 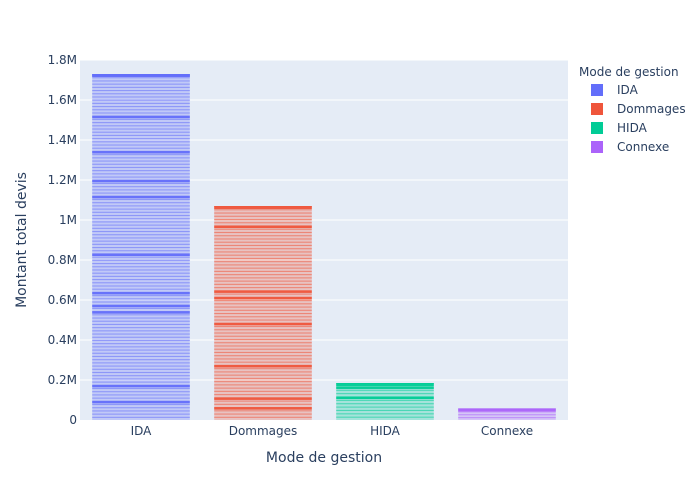 I want to click on y-tick-label: 1.6M, so click(x=62, y=100).